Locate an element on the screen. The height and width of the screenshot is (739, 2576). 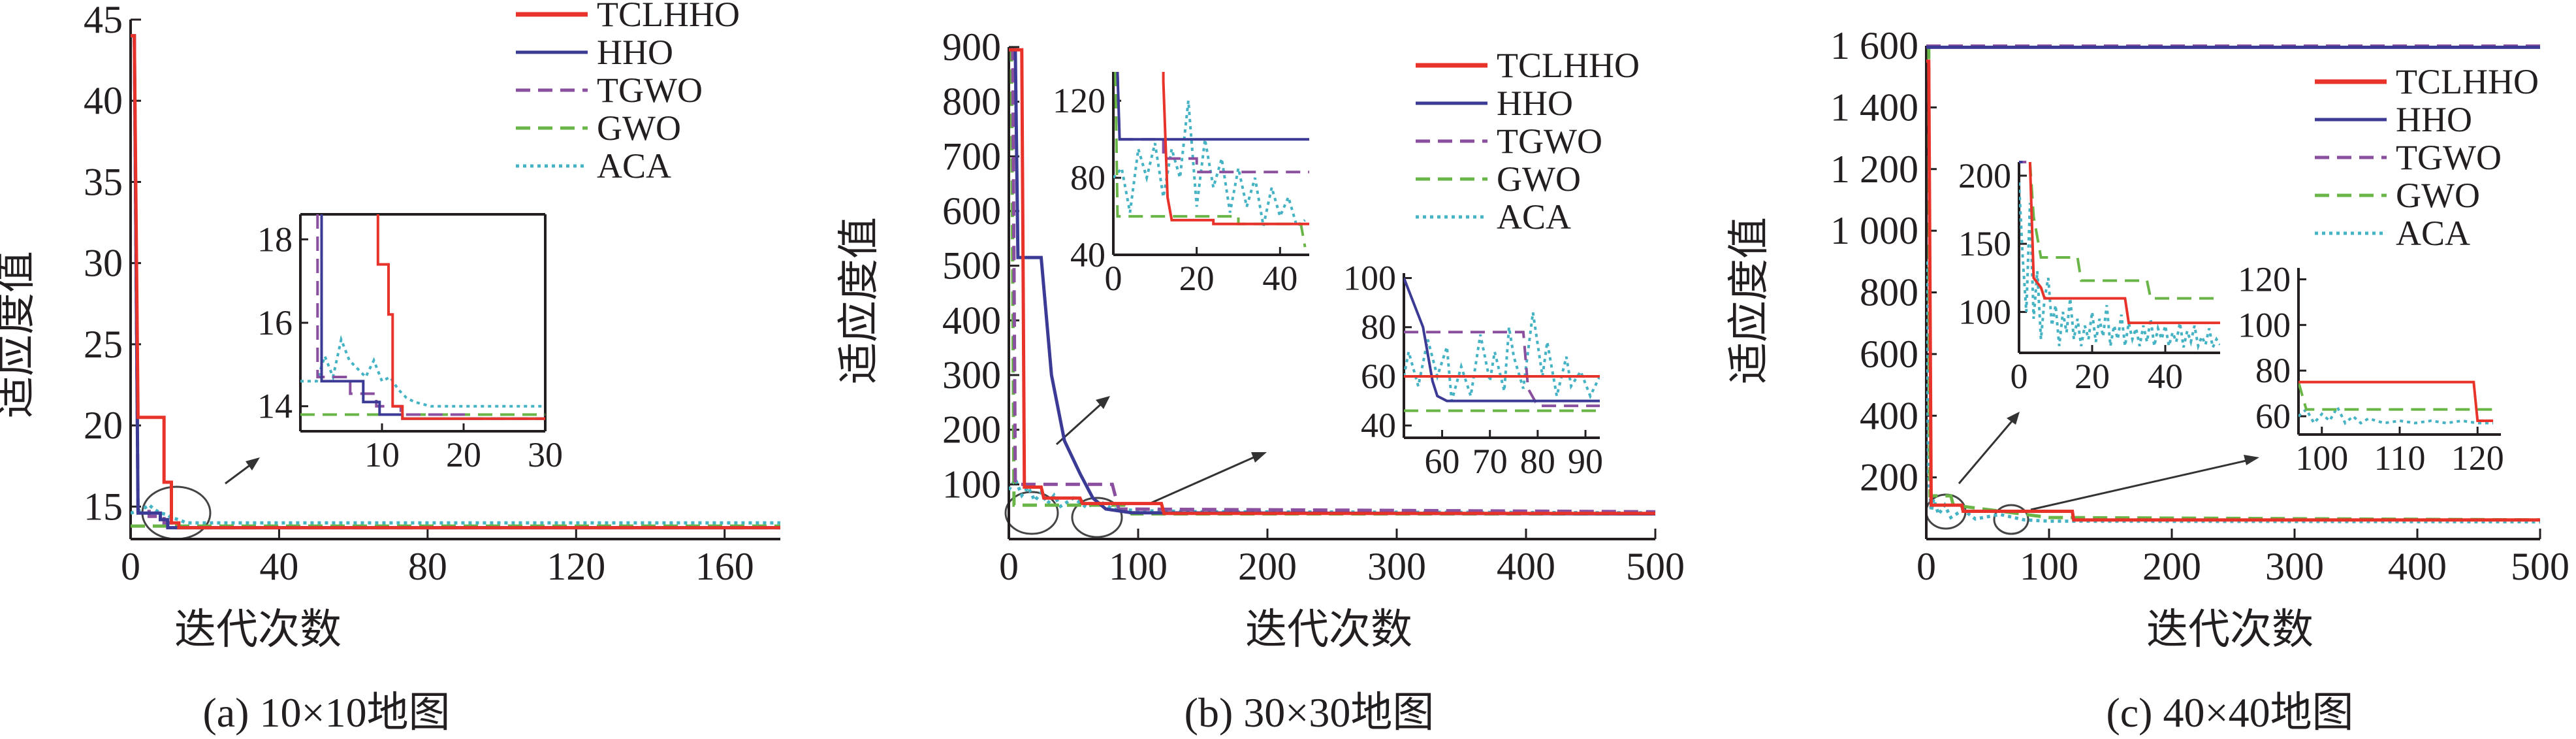
panel-c-inset-1-ytick-label: 200 is located at coordinates (1985, 175).